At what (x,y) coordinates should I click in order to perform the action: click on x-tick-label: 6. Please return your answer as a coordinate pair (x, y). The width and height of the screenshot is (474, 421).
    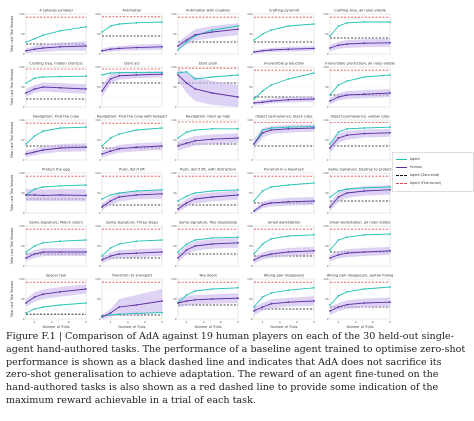
    Looking at the image, I should click on (297, 322).